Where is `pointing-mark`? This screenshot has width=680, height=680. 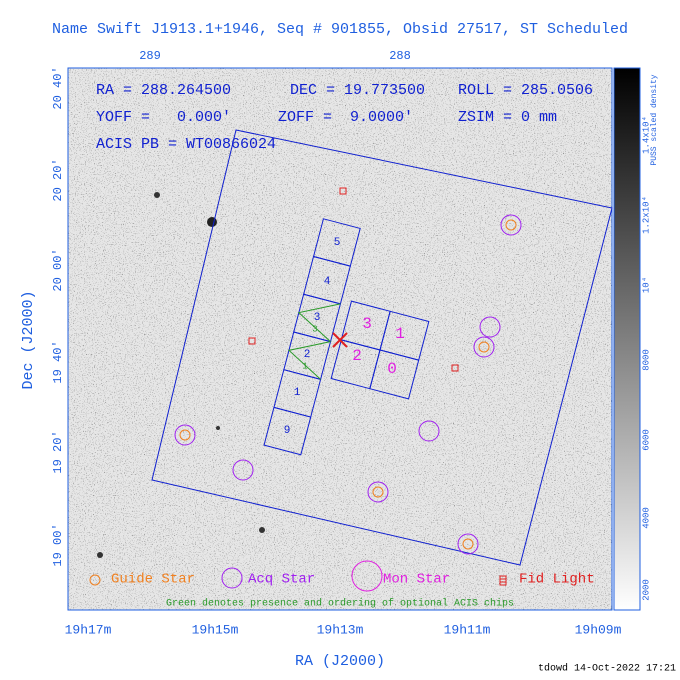
pointing-mark is located at coordinates (340, 340).